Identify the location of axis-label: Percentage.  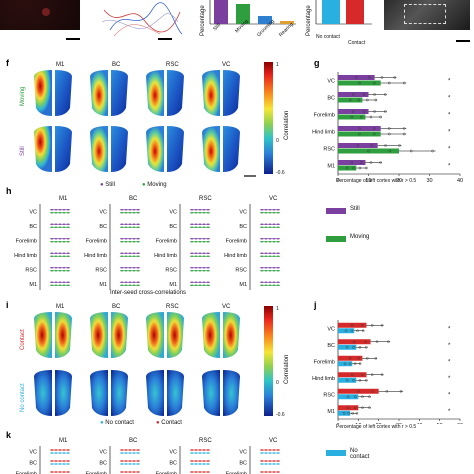
(309, 20).